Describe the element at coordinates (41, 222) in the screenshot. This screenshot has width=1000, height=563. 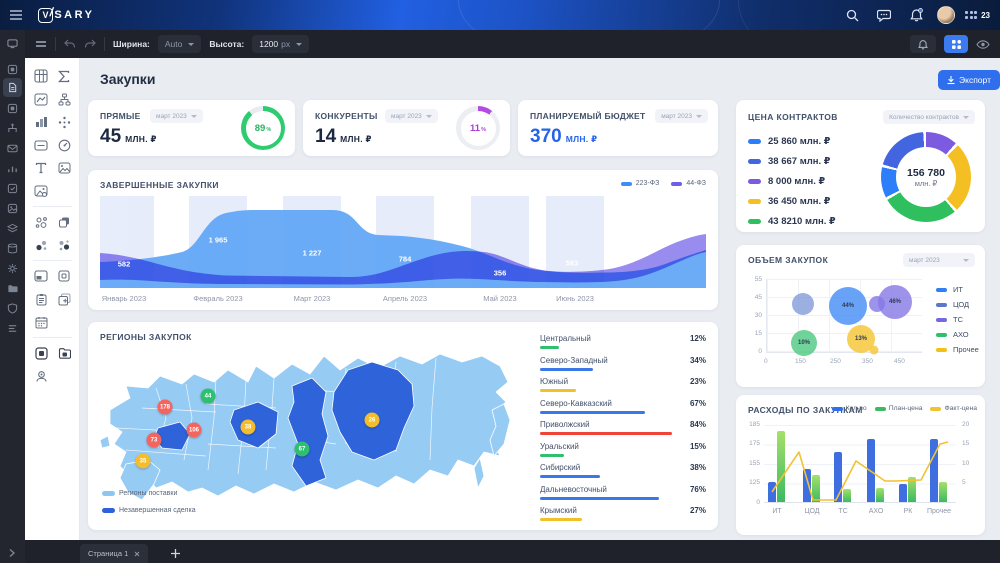
I see `tool-bubbles-icon` at that location.